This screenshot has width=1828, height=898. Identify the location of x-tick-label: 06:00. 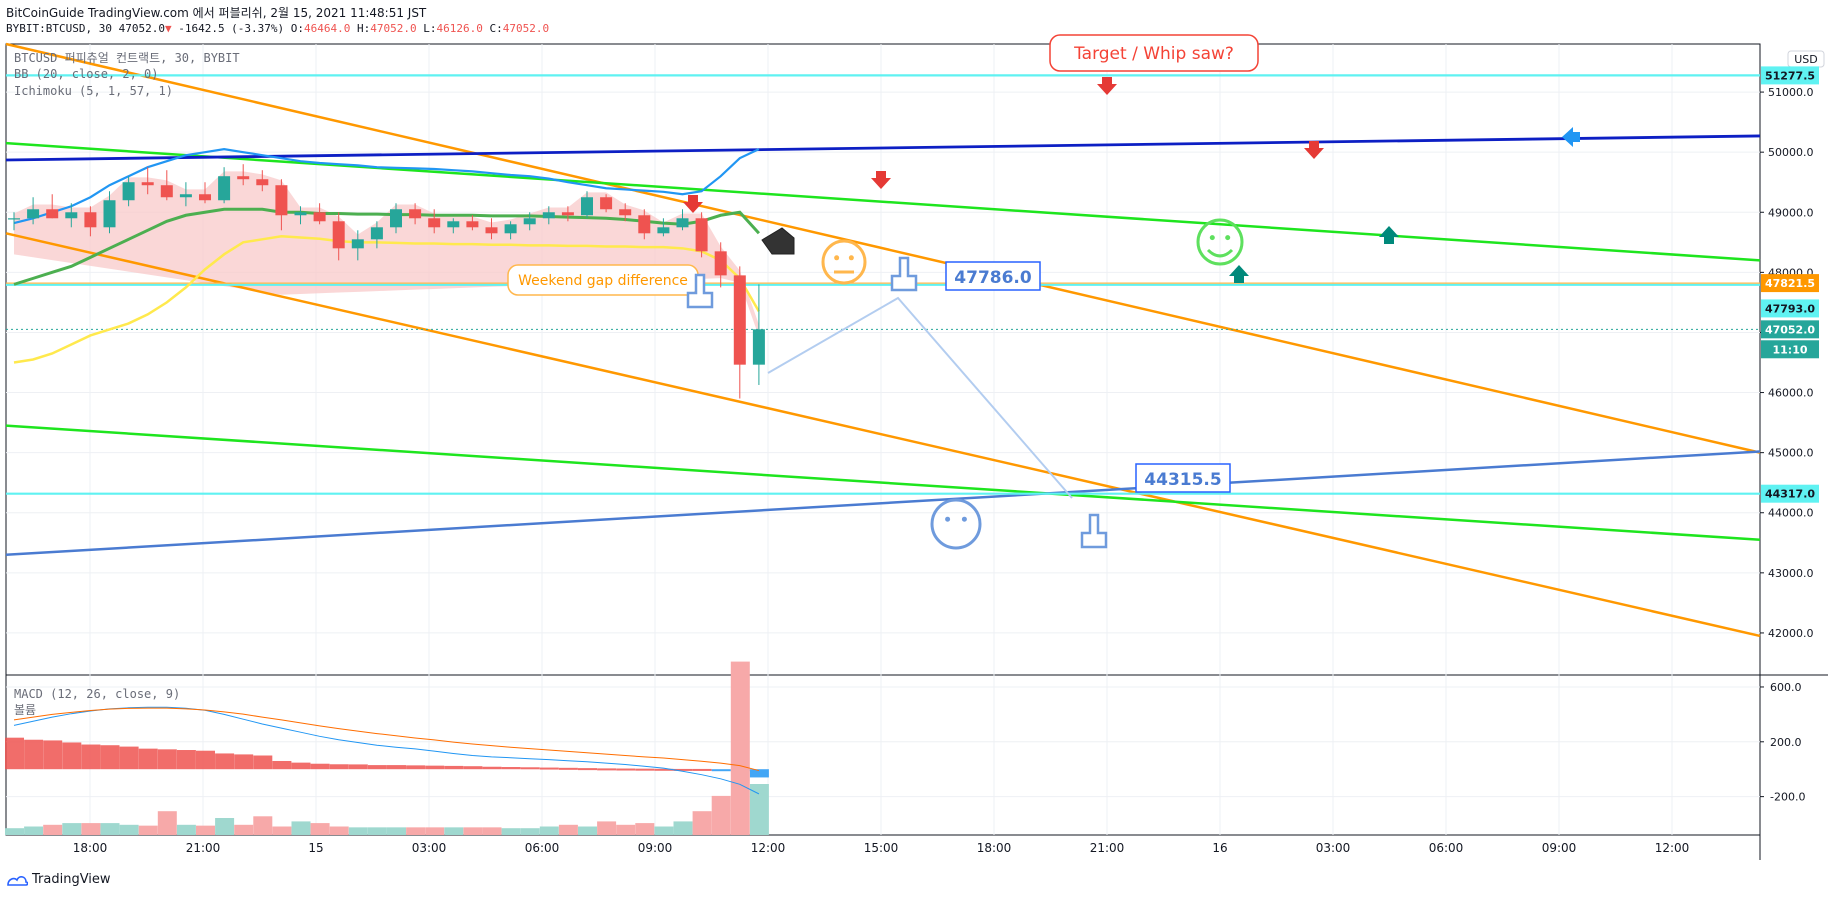
(542, 848).